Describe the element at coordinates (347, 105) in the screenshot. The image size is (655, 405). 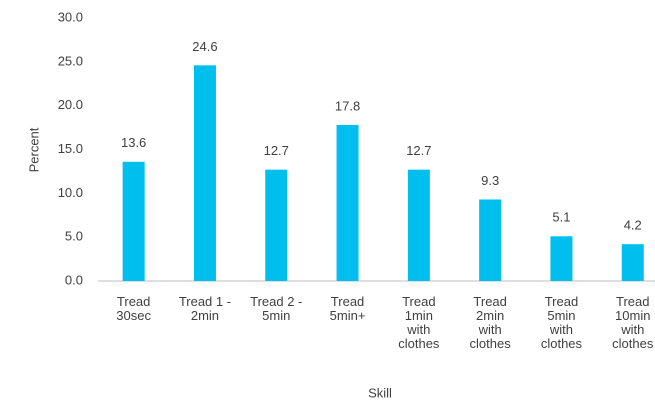
I see `value-label: 17.8` at that location.